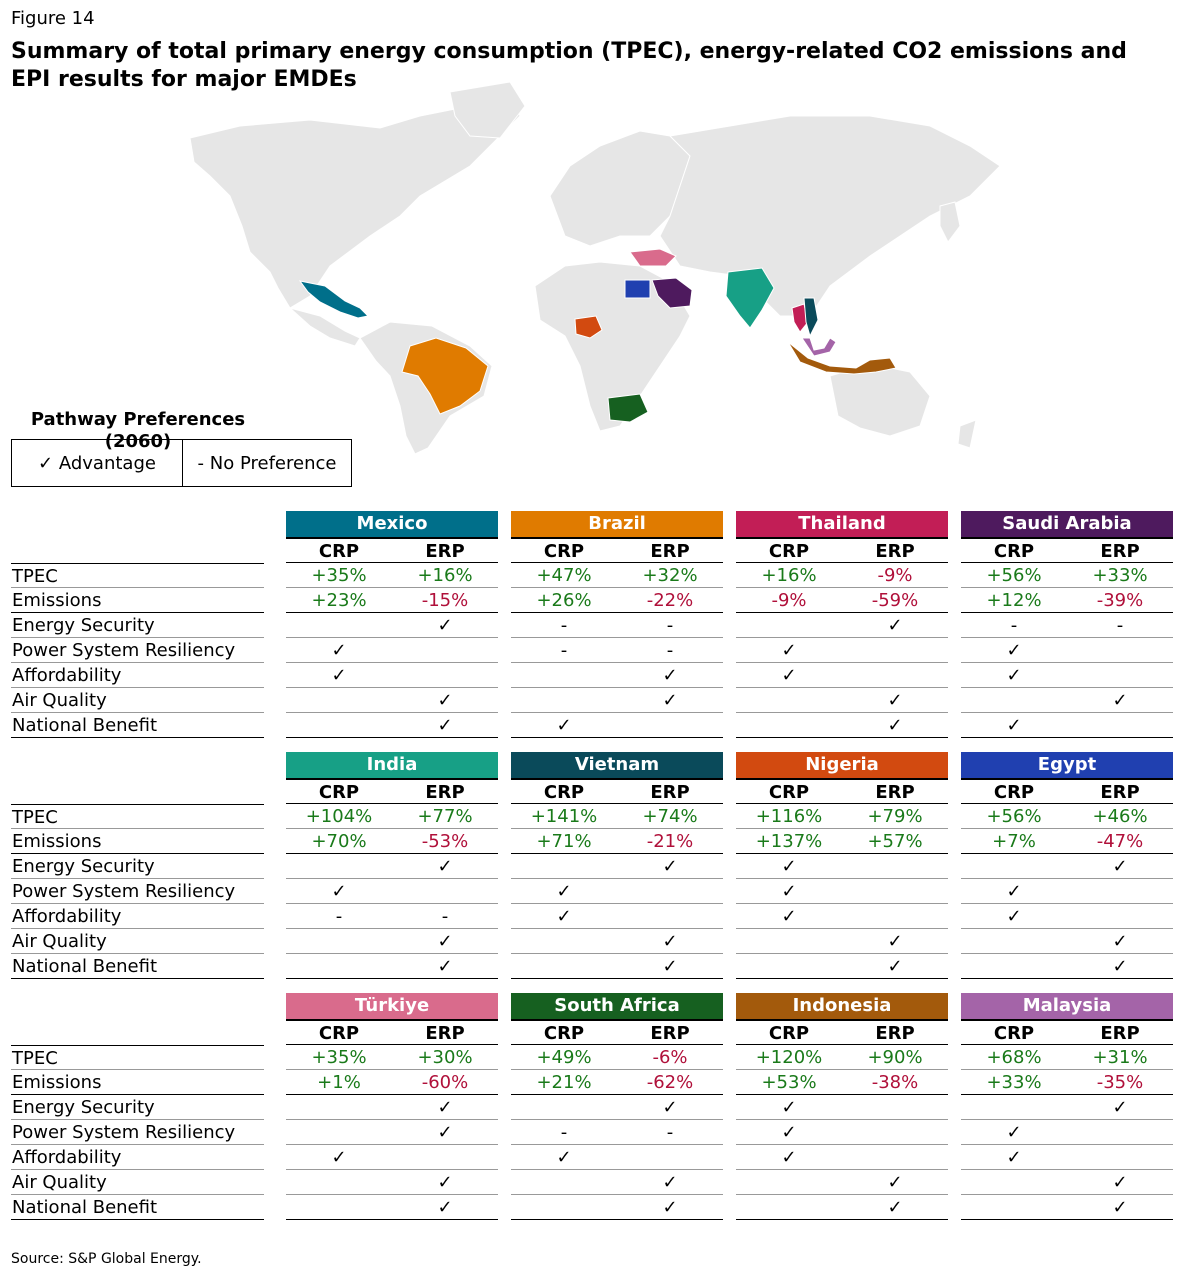 The width and height of the screenshot is (1186, 1280). I want to click on table-row: +68% +31%, so click(1067, 1057).